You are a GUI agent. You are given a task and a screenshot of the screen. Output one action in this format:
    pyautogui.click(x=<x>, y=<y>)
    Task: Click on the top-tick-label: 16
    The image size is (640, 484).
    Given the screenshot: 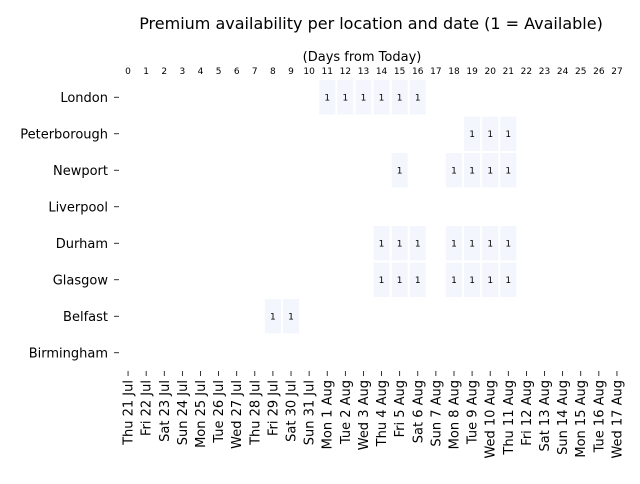 What is the action you would take?
    pyautogui.click(x=418, y=72)
    